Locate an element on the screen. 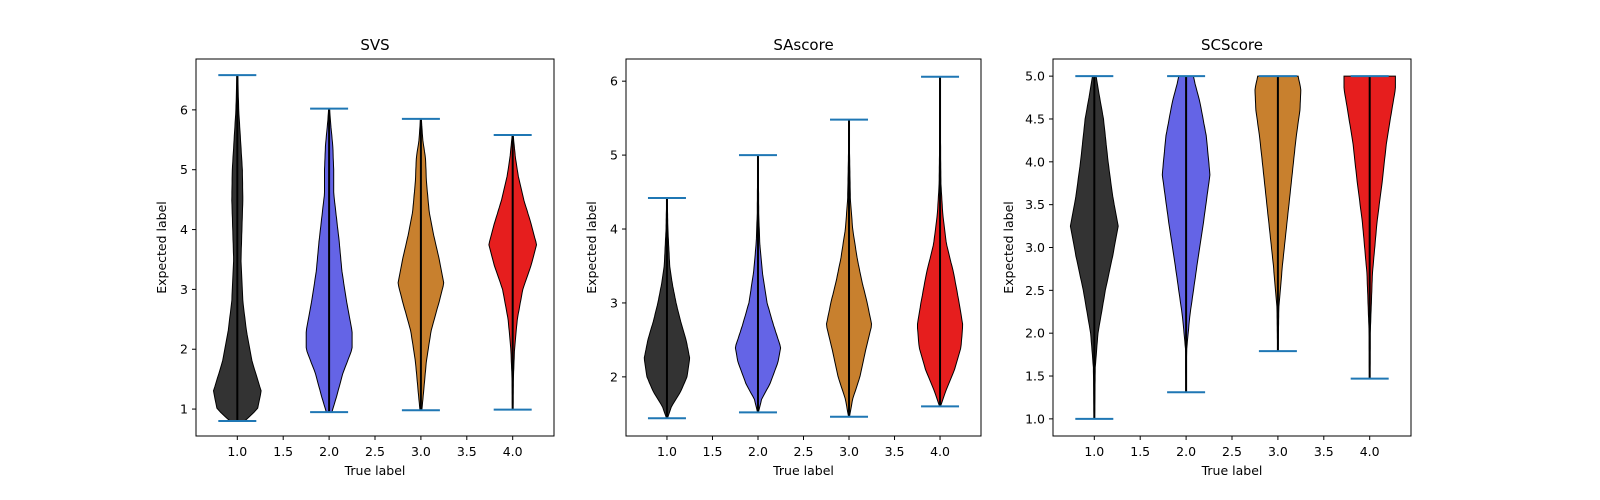 The height and width of the screenshot is (500, 1600). chart-title: SAscore is located at coordinates (803, 45).